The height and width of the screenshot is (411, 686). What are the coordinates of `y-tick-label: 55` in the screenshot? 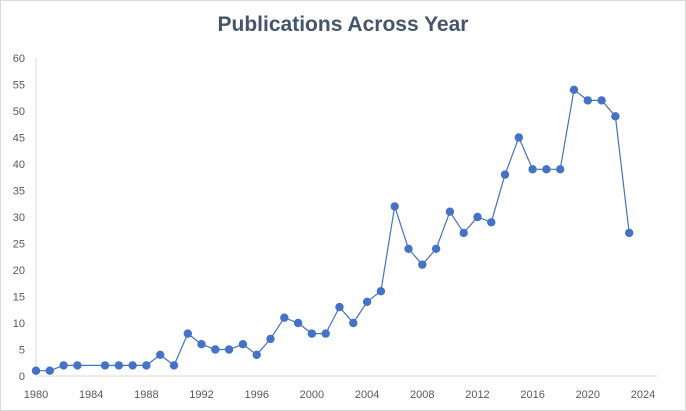 It's located at (19, 86).